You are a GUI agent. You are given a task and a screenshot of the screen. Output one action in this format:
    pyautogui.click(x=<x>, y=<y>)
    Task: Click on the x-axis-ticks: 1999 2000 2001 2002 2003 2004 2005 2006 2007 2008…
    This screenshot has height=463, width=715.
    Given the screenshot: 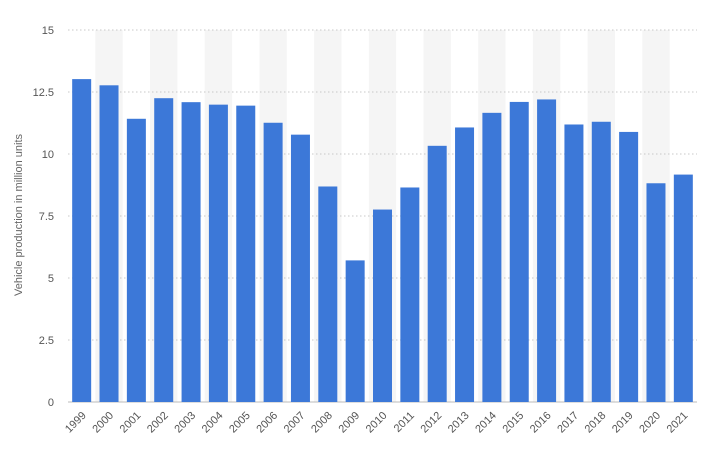 What is the action you would take?
    pyautogui.click(x=376, y=423)
    